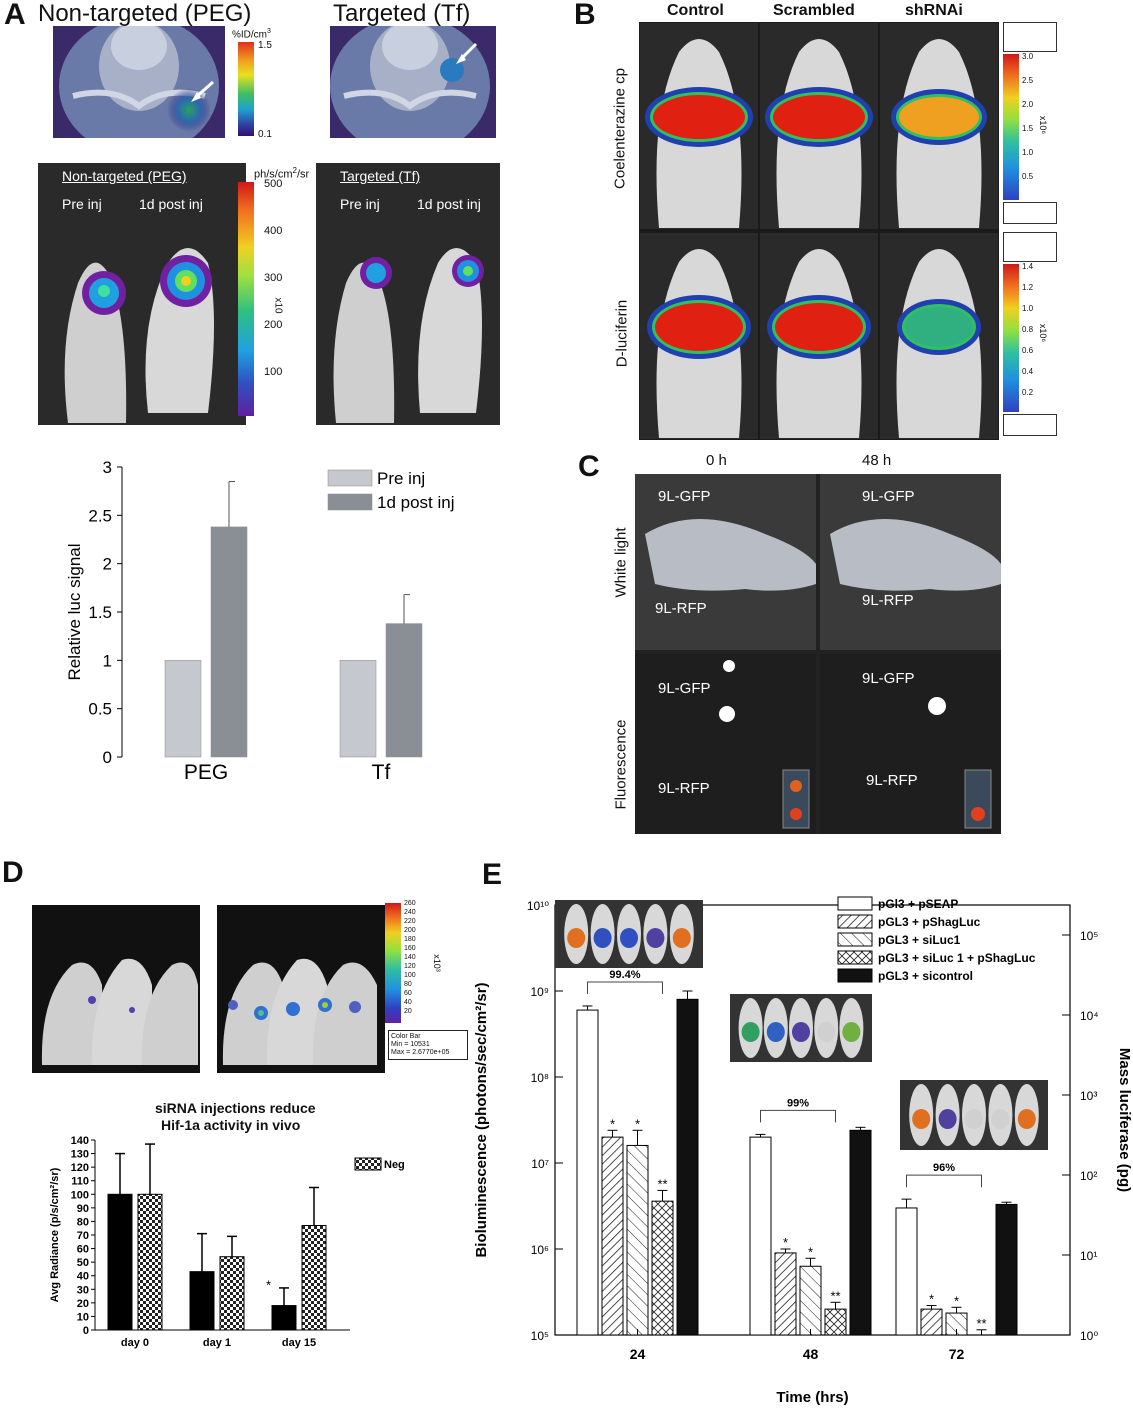  I want to click on panel-b-letter: B, so click(585, 15).